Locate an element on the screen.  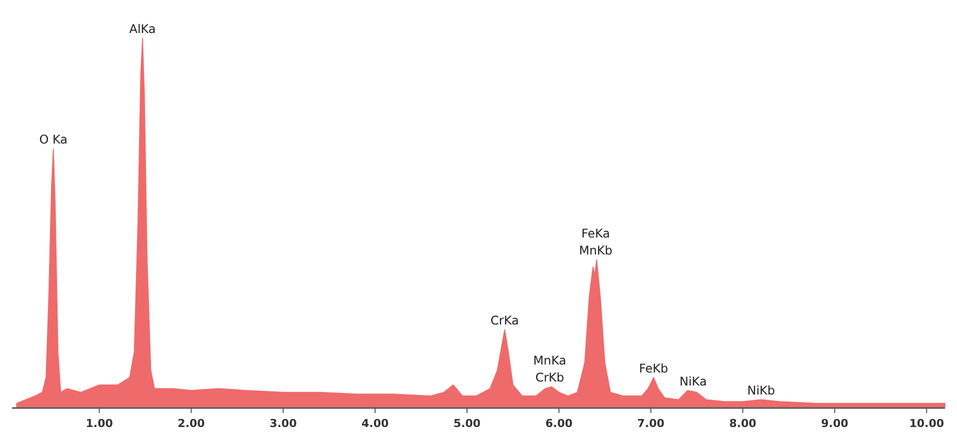
annotation: MnKb is located at coordinates (595, 250).